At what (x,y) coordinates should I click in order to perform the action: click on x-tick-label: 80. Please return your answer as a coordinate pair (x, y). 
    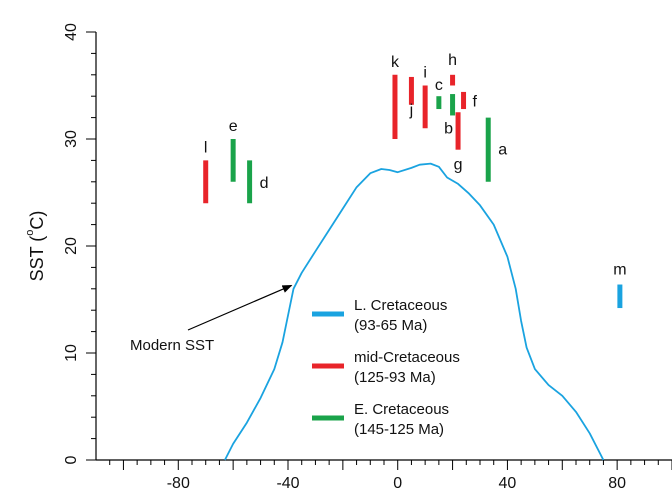
    Looking at the image, I should click on (617, 483).